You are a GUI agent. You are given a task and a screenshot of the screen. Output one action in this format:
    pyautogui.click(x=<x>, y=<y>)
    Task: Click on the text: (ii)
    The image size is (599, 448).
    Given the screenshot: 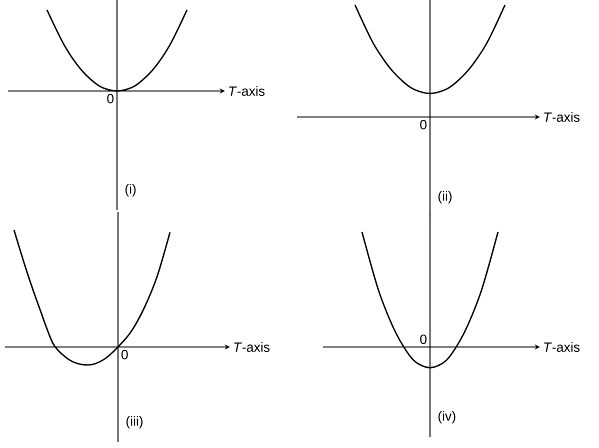 What is the action you would take?
    pyautogui.click(x=445, y=197)
    